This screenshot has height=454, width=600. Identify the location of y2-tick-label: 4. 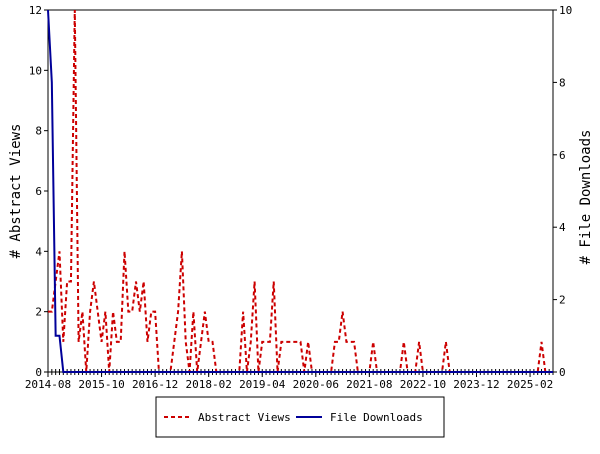
(562, 227).